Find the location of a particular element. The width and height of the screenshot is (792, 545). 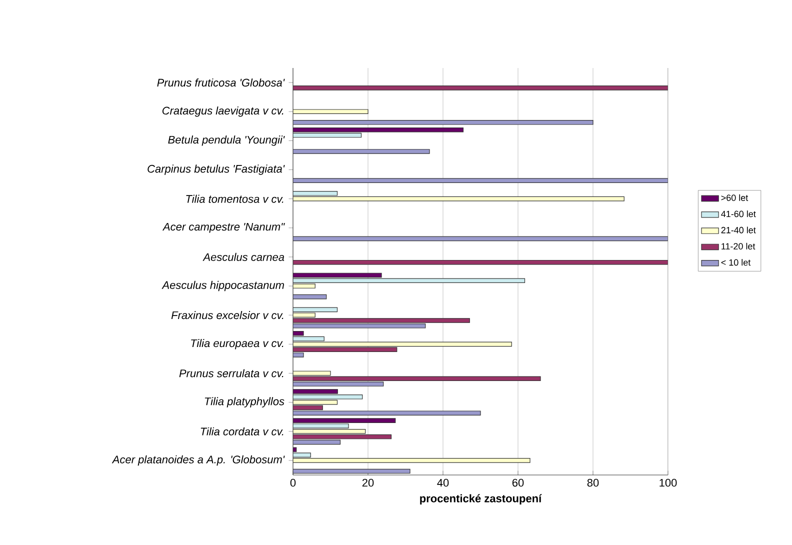

y-tick-label: Betula pendula 'Youngii' is located at coordinates (226, 141).